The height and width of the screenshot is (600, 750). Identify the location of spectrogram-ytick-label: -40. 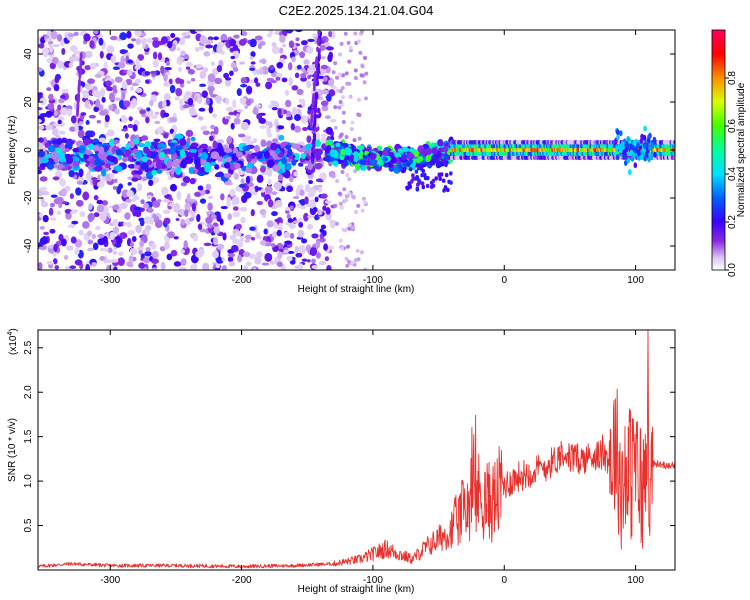
(28, 245).